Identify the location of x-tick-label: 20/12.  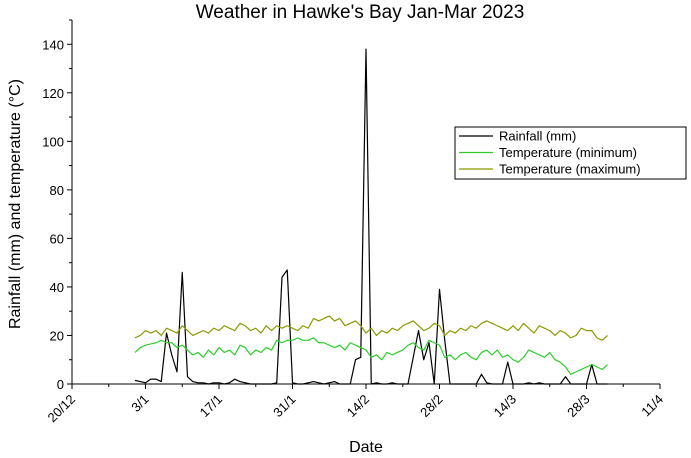
(62, 409).